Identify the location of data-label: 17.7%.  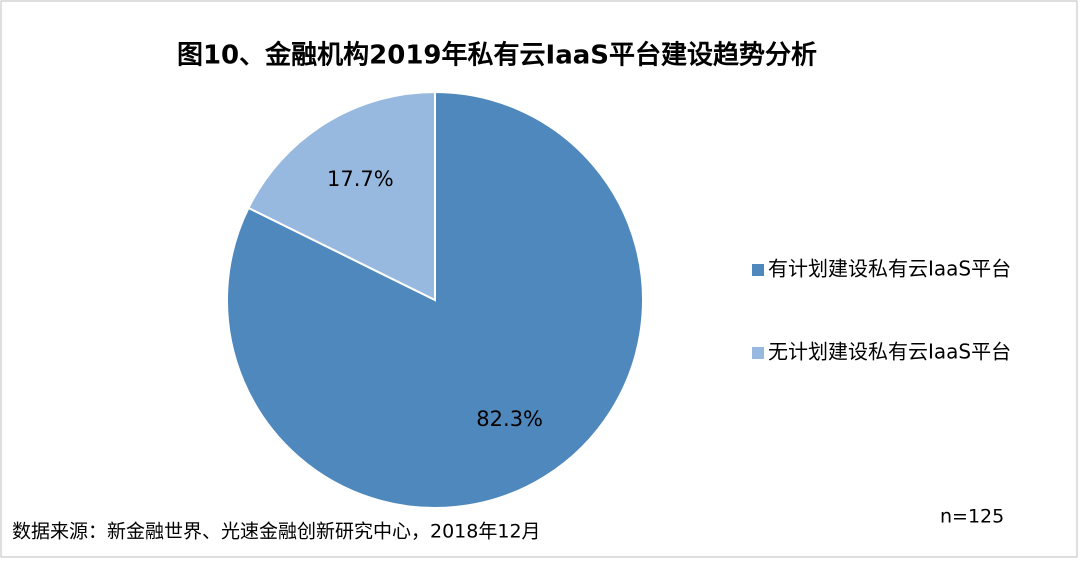
(360, 179).